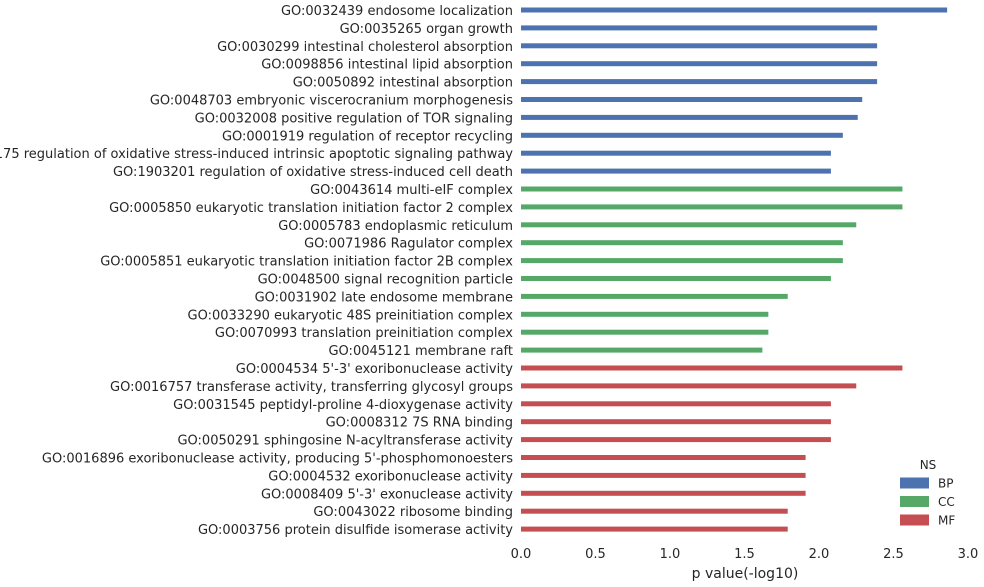 This screenshot has height=587, width=984. Describe the element at coordinates (387, 65) in the screenshot. I see `y-tick-label: GO:0098856 intestinal lipid absorption` at that location.